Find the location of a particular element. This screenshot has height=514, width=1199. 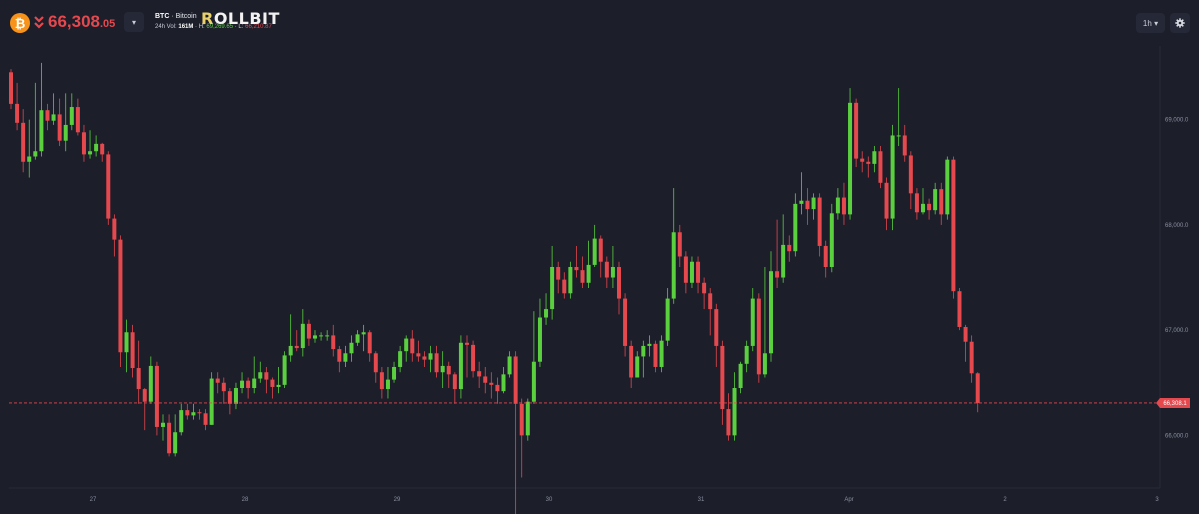

last-price-line: 66,308.1 is located at coordinates (599, 402).